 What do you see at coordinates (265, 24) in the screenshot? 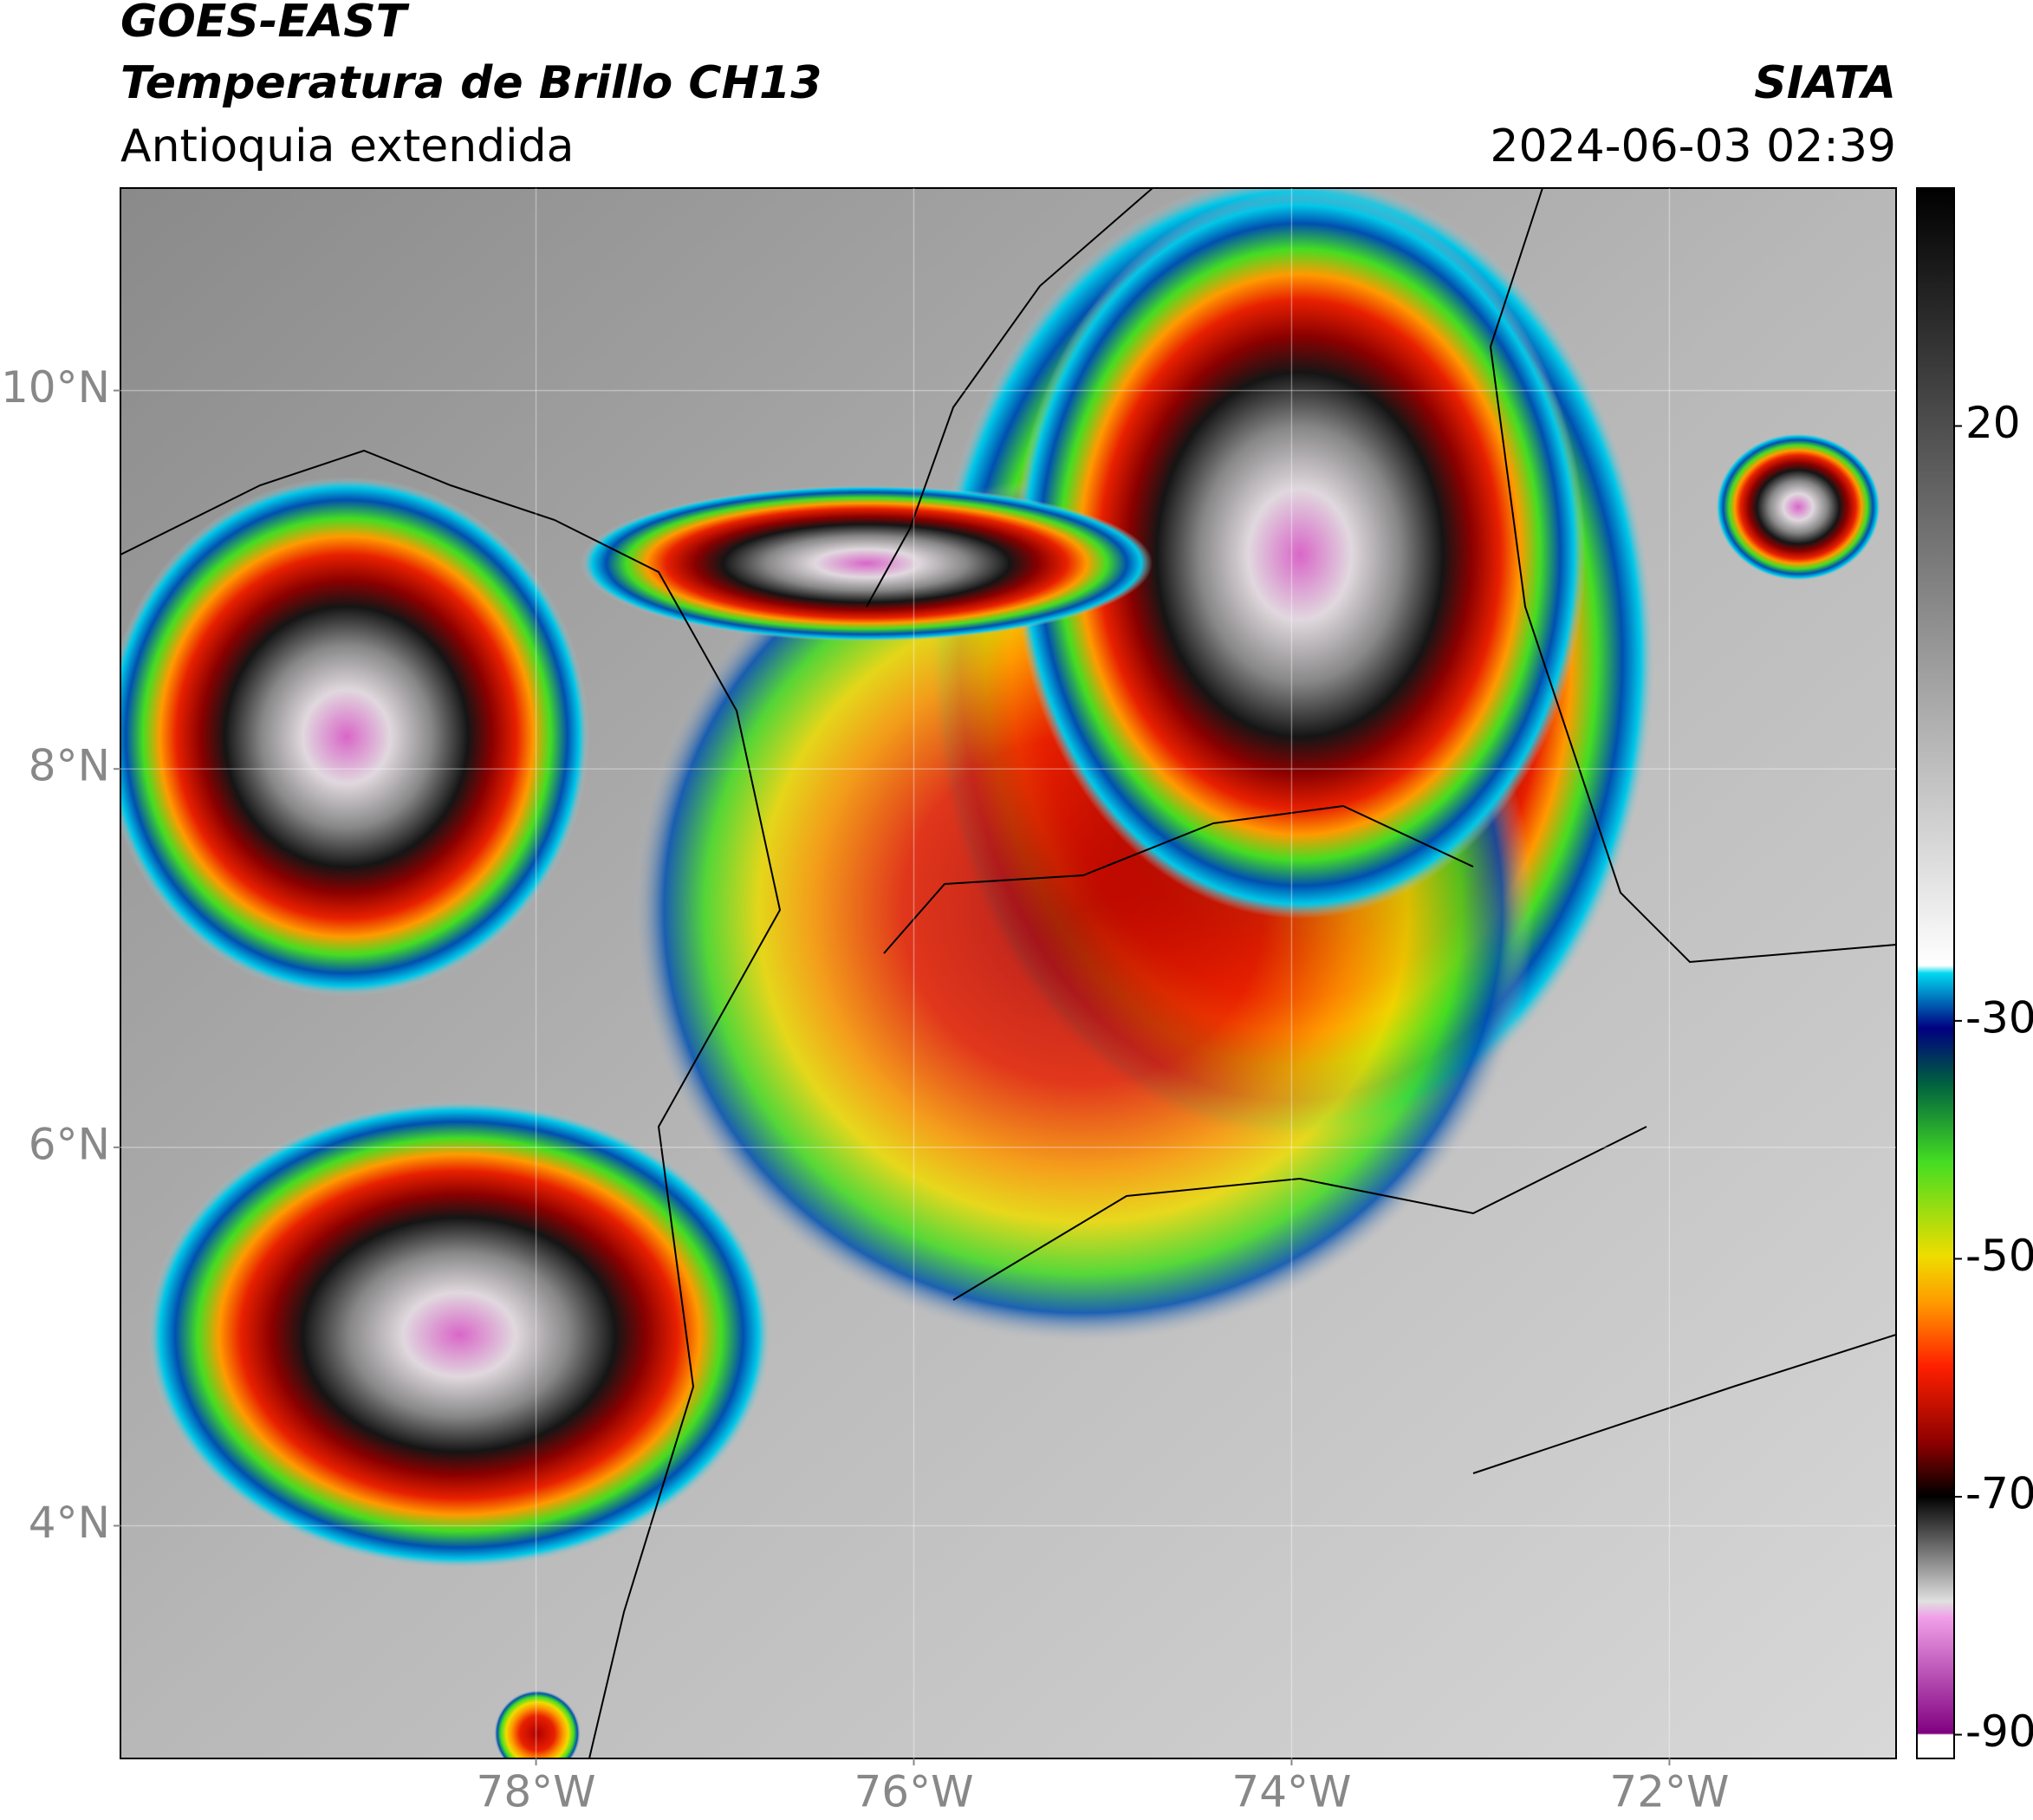
I see `title: GOES-EAST` at bounding box center [265, 24].